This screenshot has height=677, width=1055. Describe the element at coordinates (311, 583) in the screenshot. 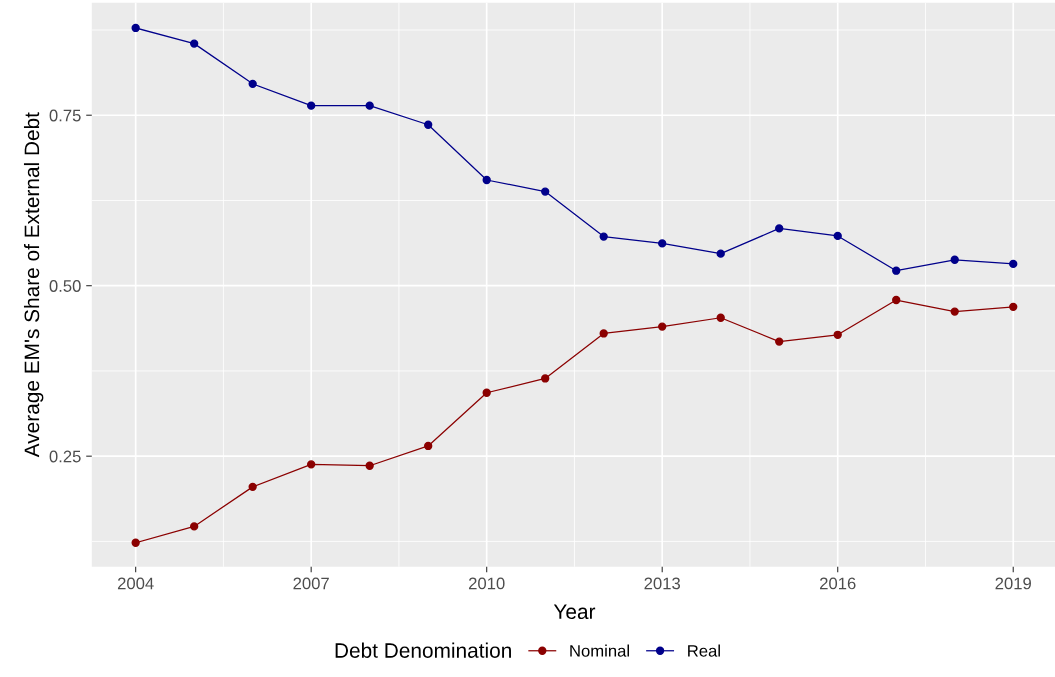

I see `x-tick-label: 2007` at that location.